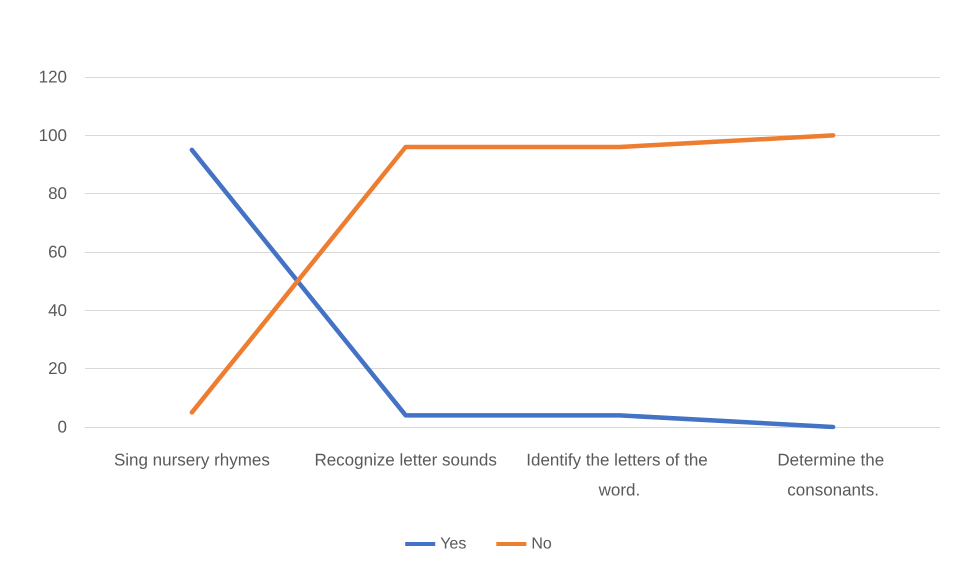 Image resolution: width=957 pixels, height=579 pixels. Describe the element at coordinates (57, 368) in the screenshot. I see `y-tick-label: 20` at that location.